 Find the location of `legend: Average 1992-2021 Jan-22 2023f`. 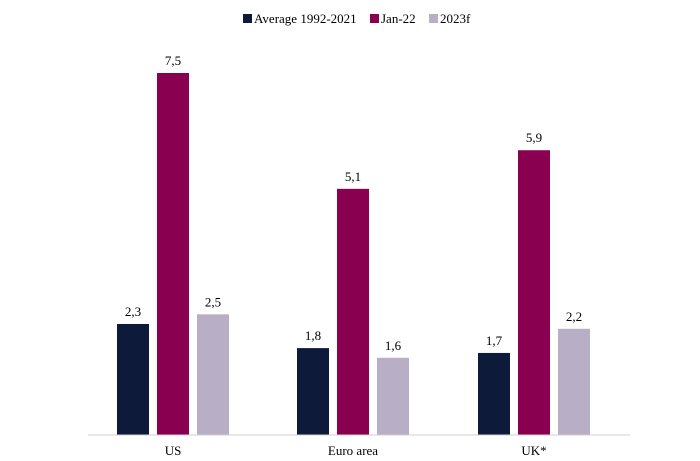

legend: Average 1992-2021 Jan-22 2023f is located at coordinates (357, 18).